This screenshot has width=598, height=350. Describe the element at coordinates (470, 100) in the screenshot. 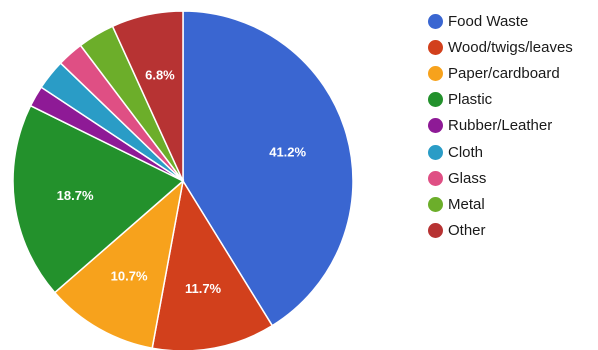

I see `legend-label-plastic: Plastic` at that location.